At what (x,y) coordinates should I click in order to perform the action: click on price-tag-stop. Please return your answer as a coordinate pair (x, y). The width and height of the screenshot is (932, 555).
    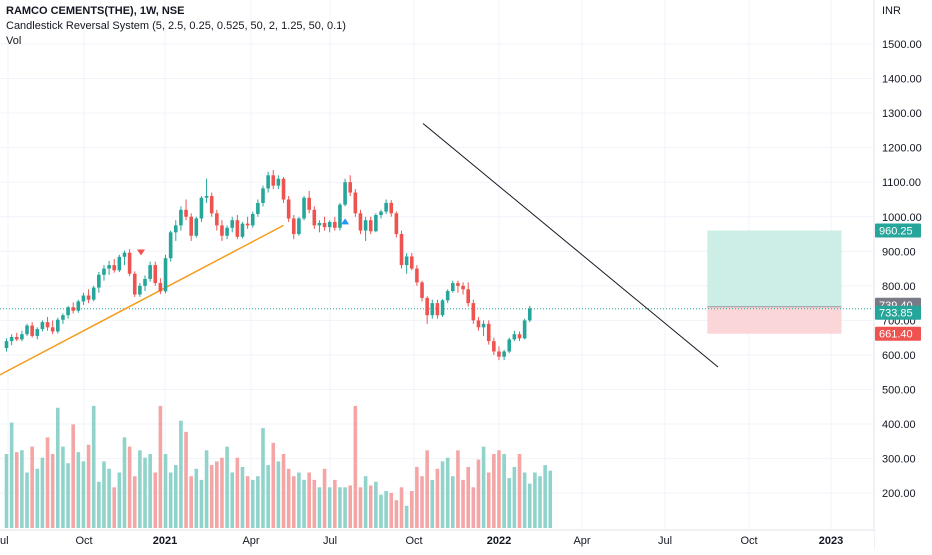
    Looking at the image, I should click on (898, 333).